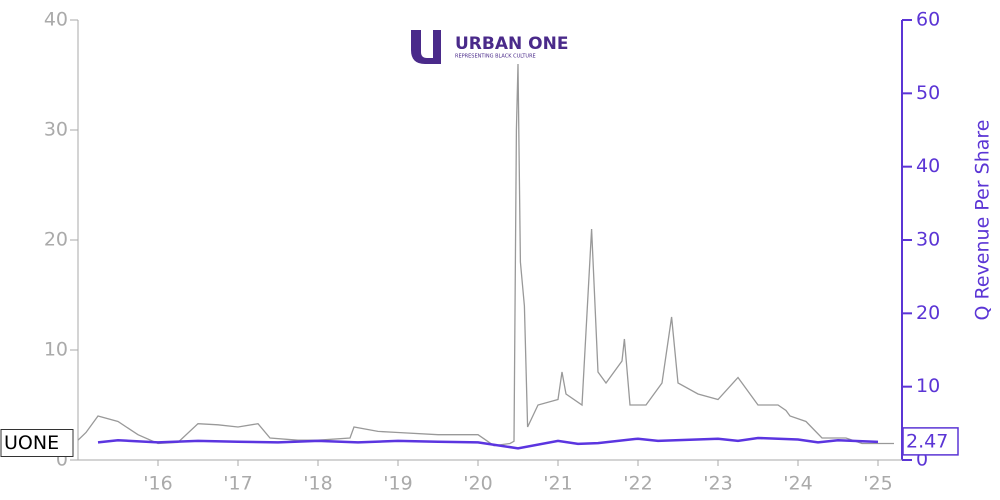 This screenshot has height=500, width=1000. What do you see at coordinates (56, 350) in the screenshot?
I see `y-tick-label: 10` at bounding box center [56, 350].